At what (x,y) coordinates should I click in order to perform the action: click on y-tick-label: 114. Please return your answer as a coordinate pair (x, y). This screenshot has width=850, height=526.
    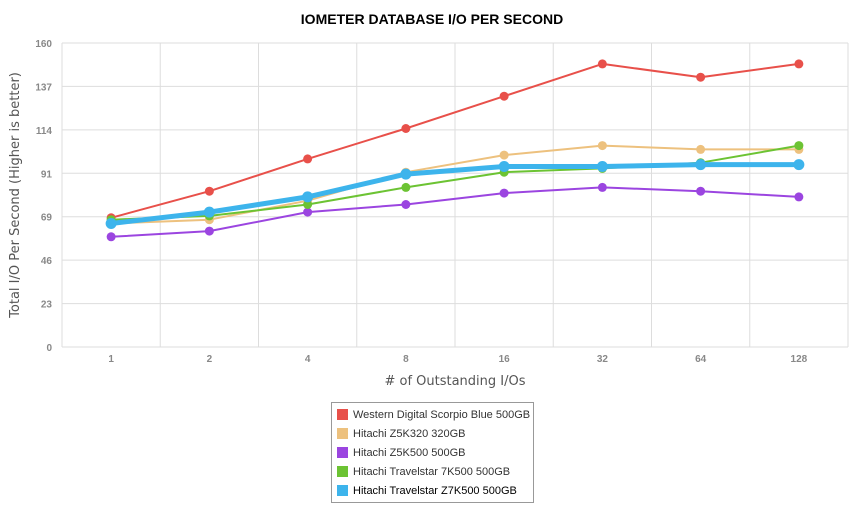
    Looking at the image, I should click on (44, 131).